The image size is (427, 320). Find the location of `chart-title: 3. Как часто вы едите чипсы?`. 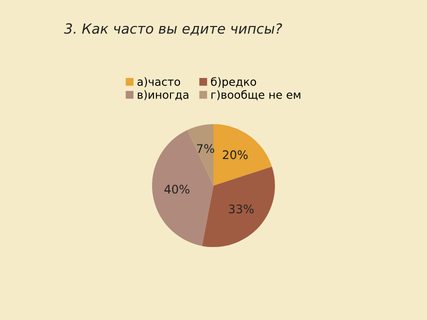

chart-title: 3. Как часто вы едите чипсы? is located at coordinates (173, 29).